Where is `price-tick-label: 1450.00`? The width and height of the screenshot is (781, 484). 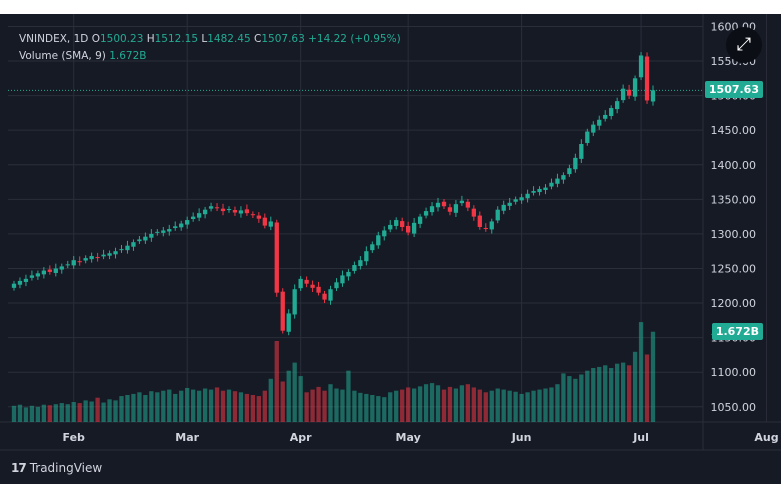
price-tick-label: 1450.00 is located at coordinates (734, 130).